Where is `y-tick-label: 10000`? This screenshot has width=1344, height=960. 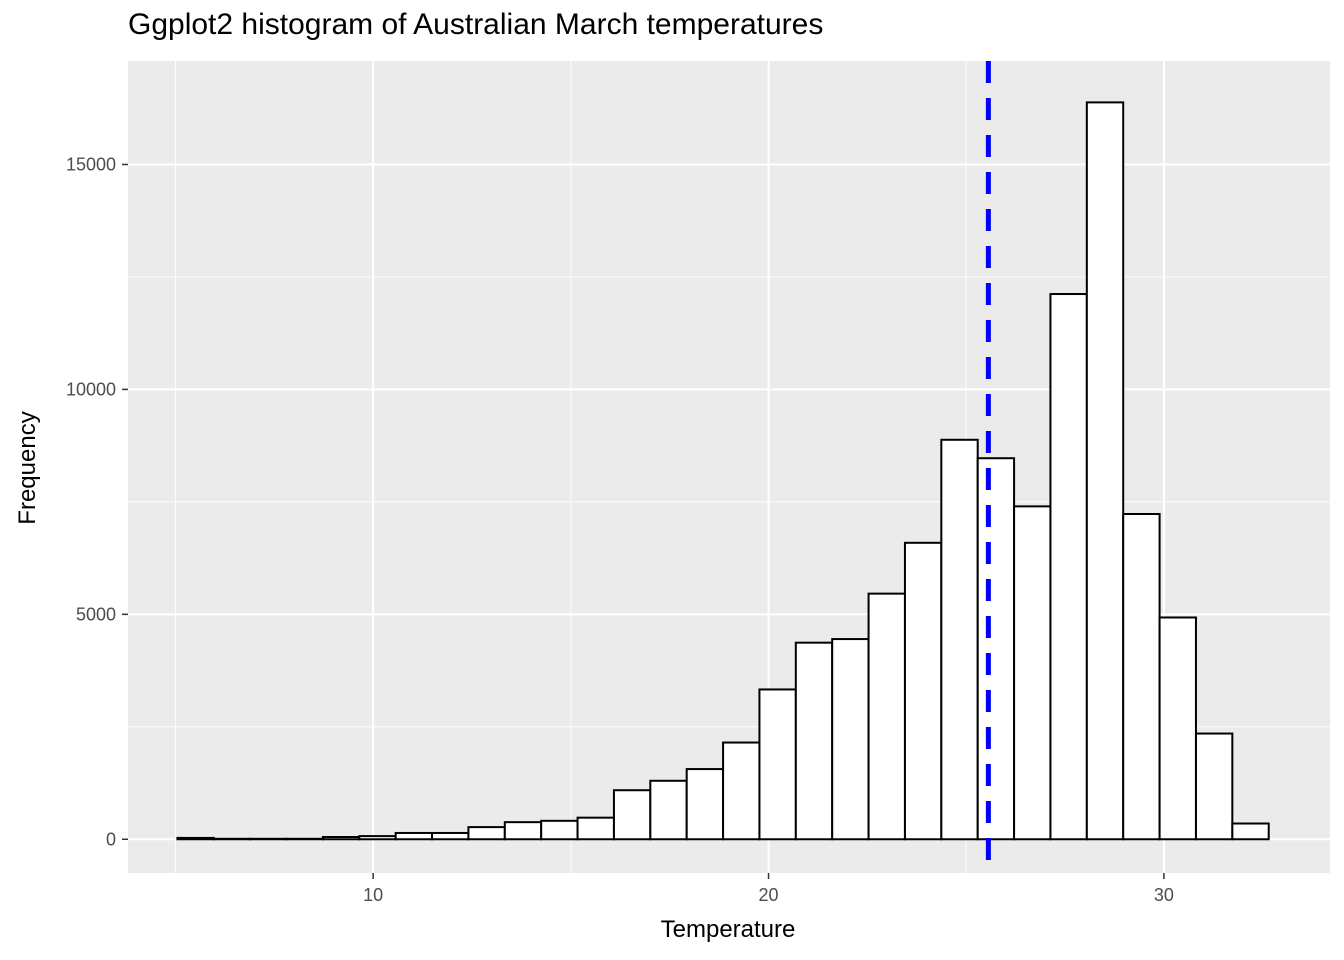
y-tick-label: 10000 is located at coordinates (91, 389).